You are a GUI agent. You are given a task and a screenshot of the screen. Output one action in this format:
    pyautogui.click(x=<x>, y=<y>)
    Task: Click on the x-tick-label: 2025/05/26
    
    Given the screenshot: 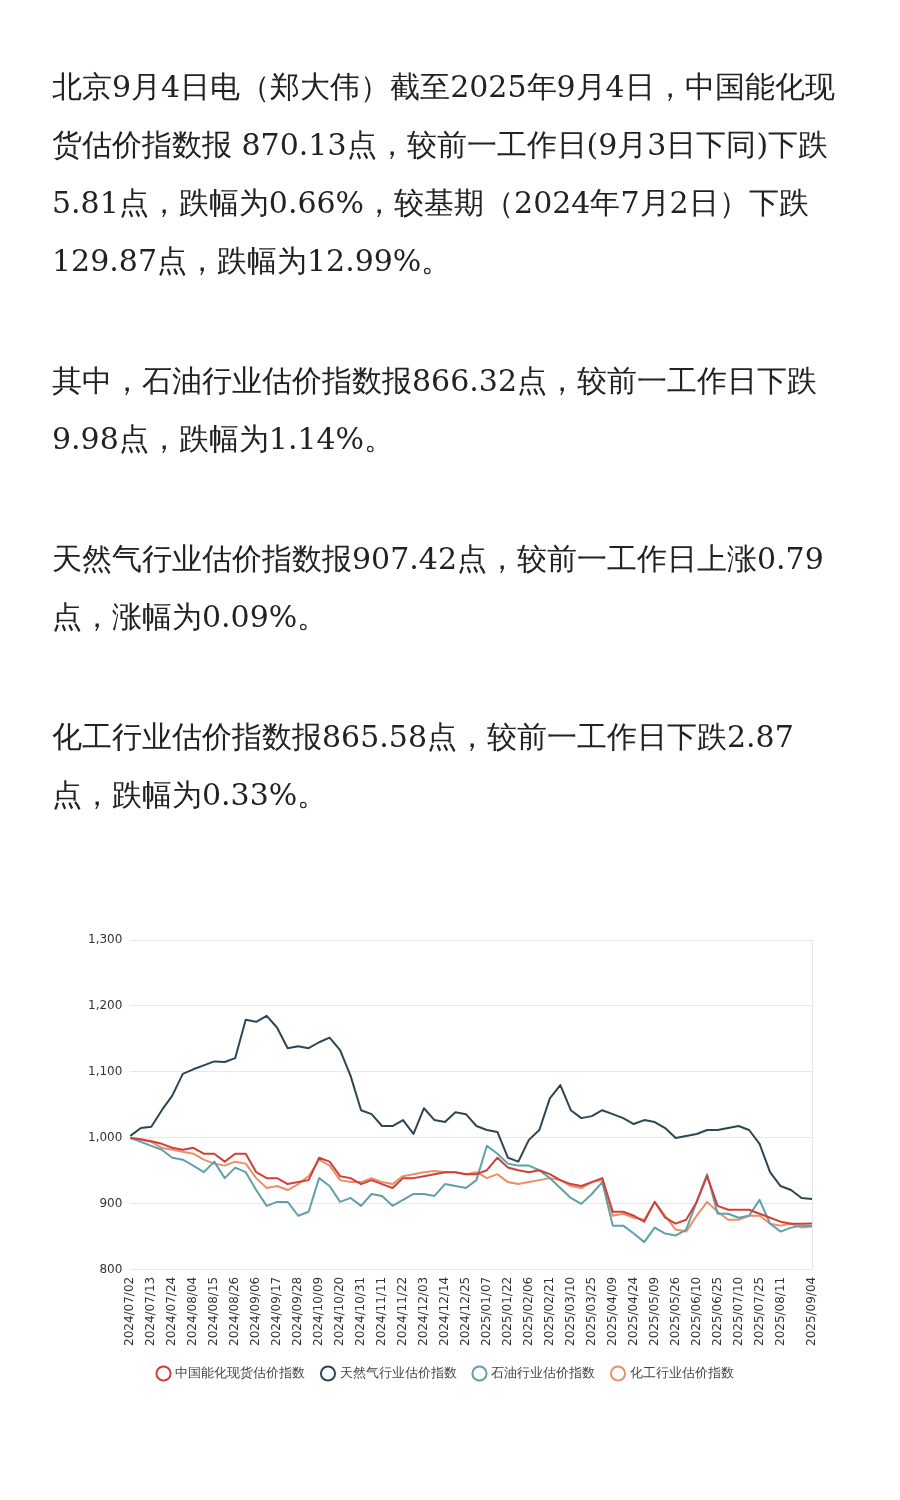 What is the action you would take?
    pyautogui.click(x=674, y=1311)
    